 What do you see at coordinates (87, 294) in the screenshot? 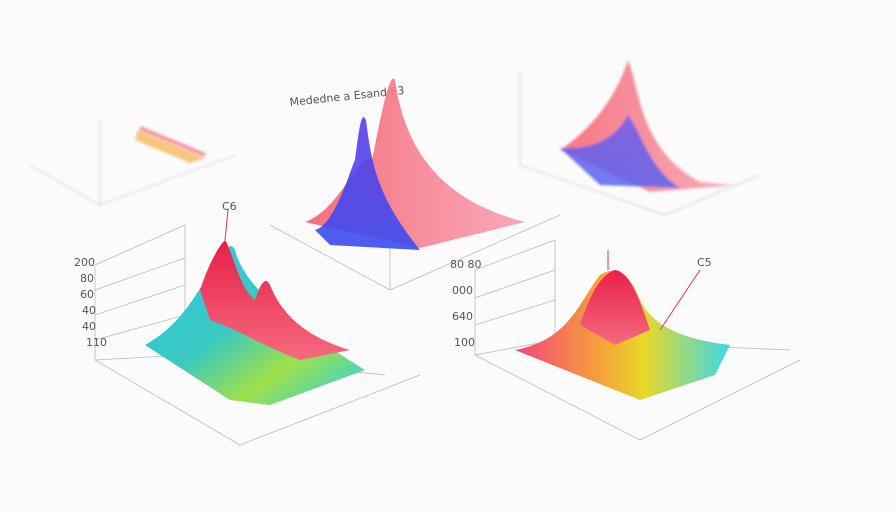
I see `axis-label: 60` at bounding box center [87, 294].